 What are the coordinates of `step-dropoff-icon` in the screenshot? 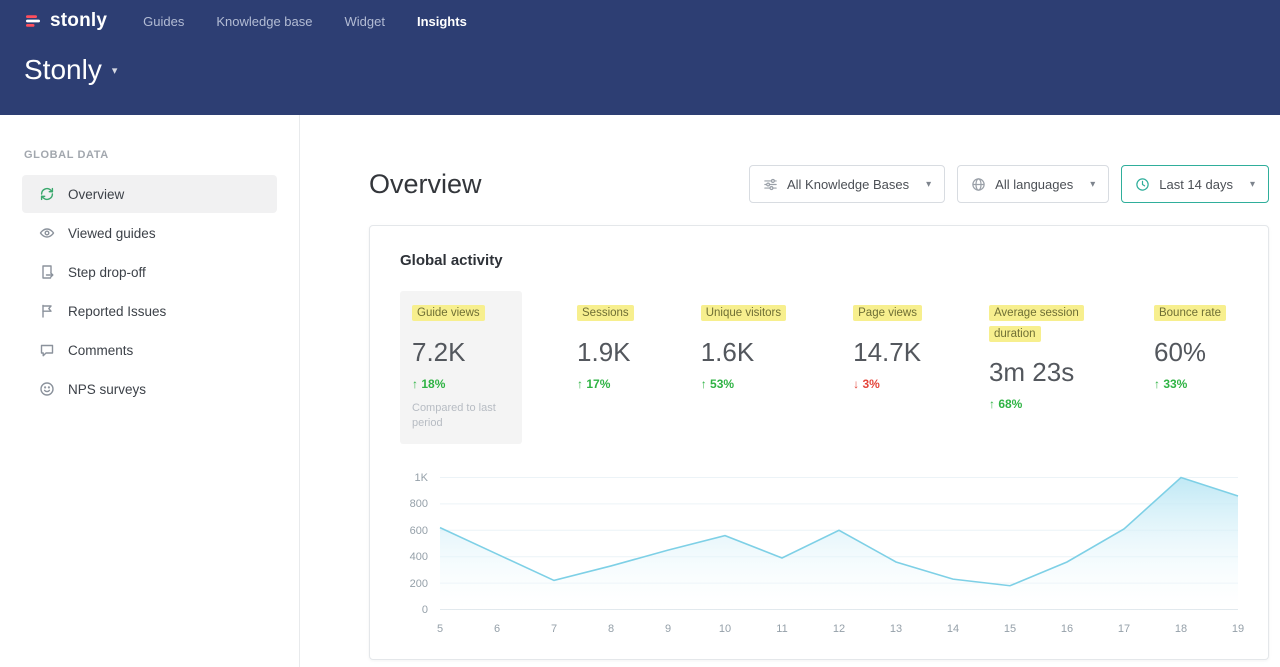 It's located at (47, 272).